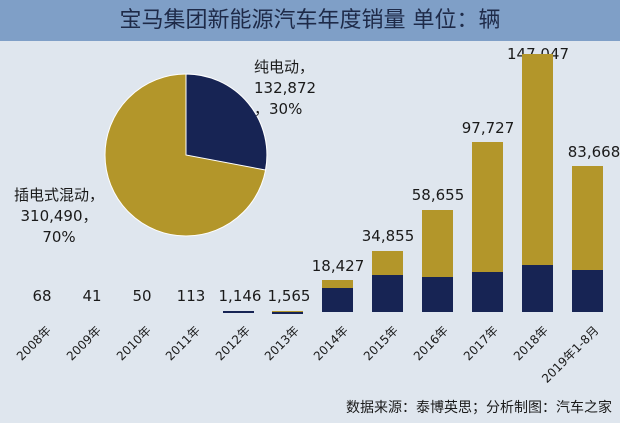  What do you see at coordinates (238, 312) in the screenshot?
I see `bar-2012` at bounding box center [238, 312].